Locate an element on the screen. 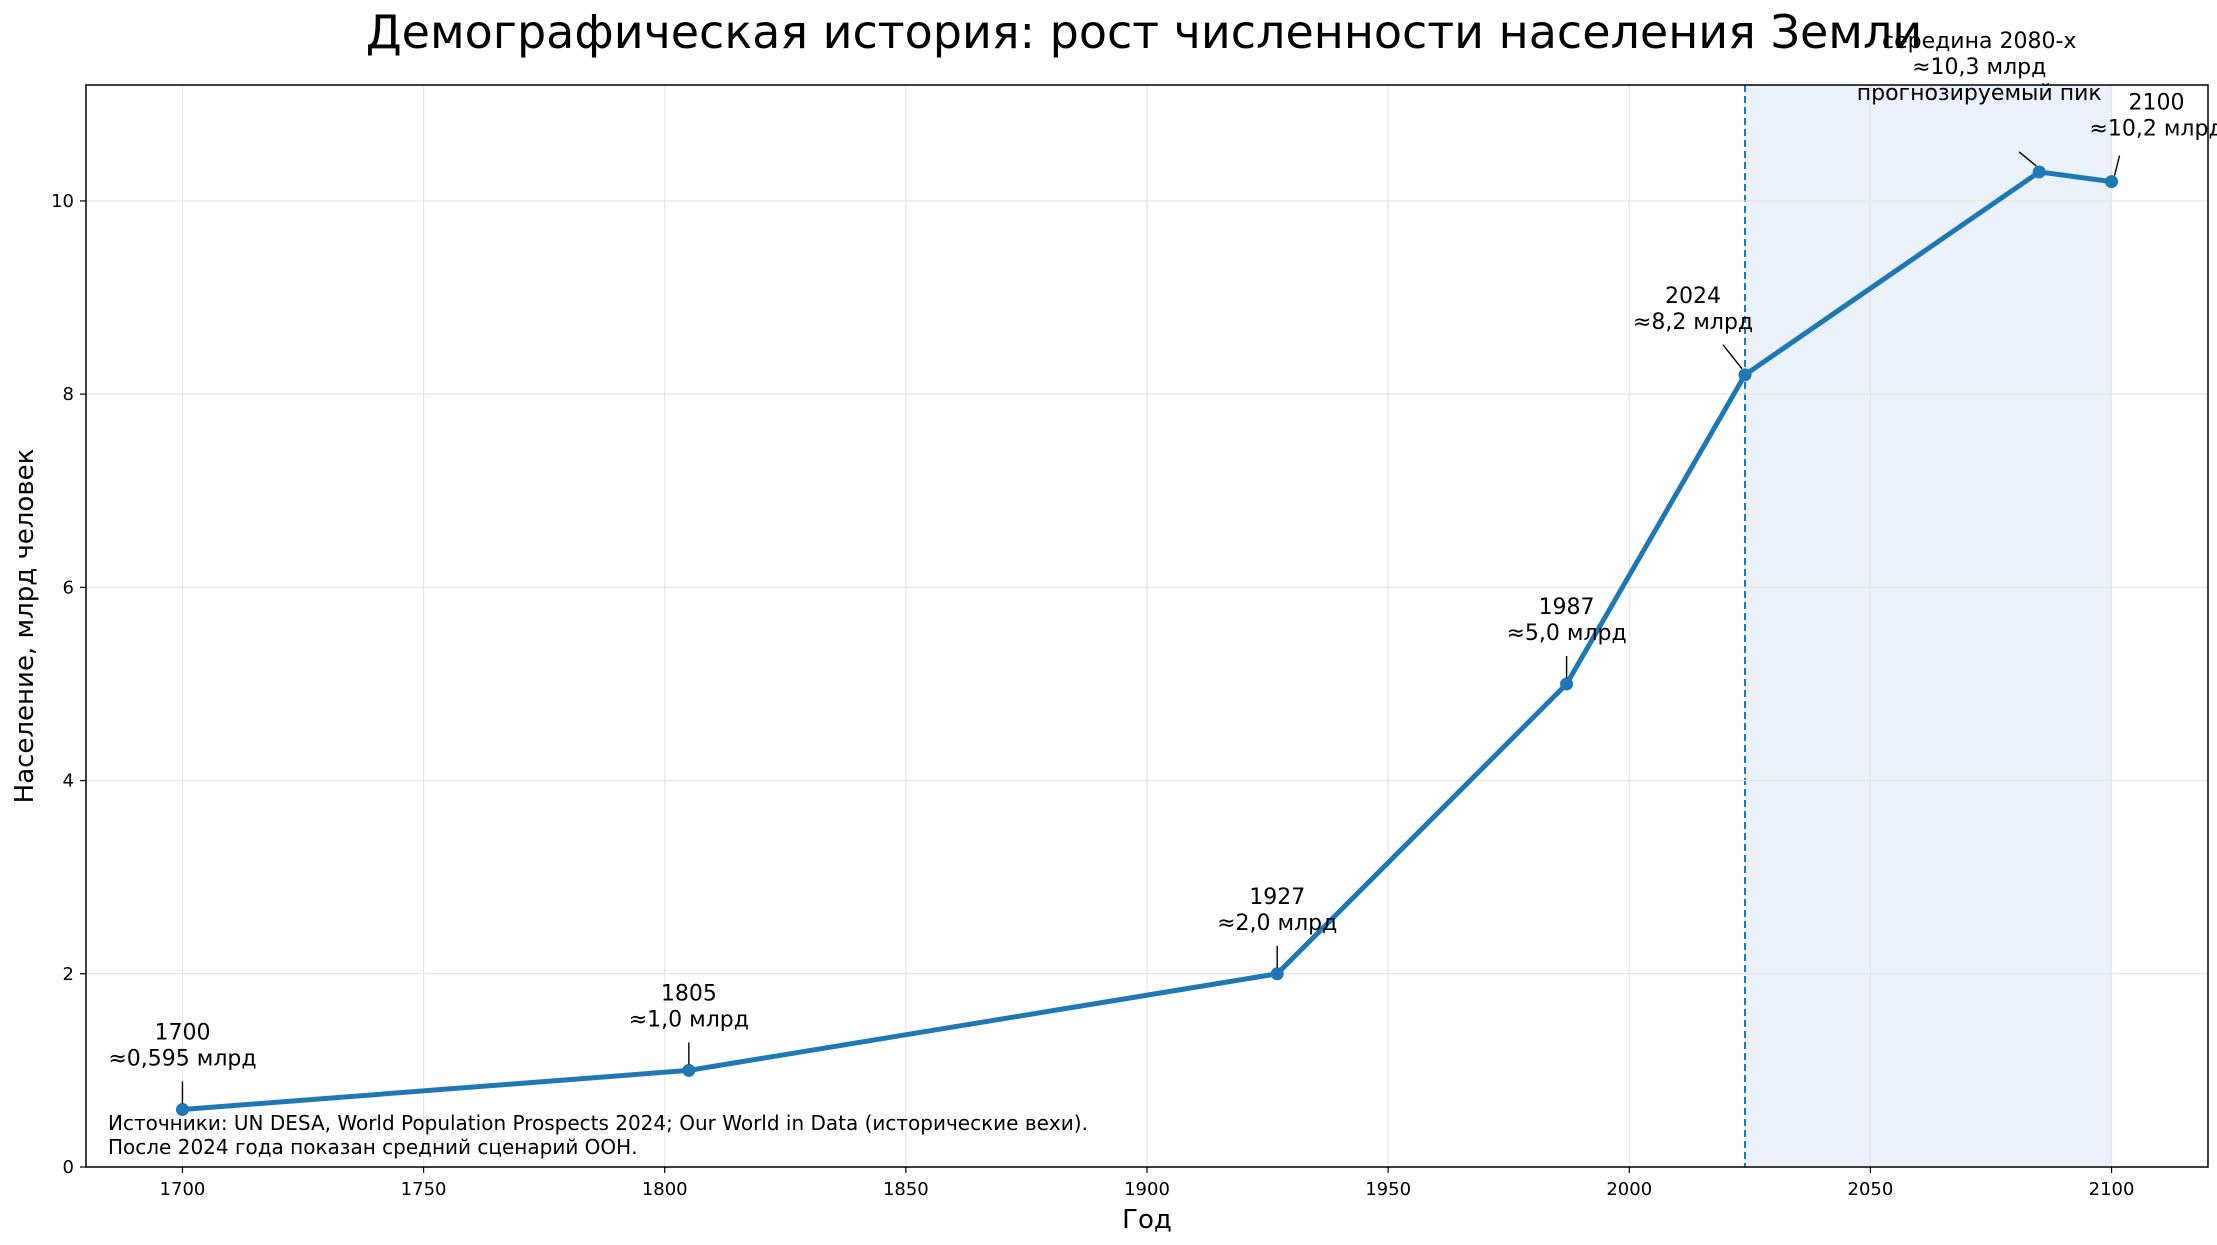 Image resolution: width=2217 pixels, height=1245 pixels. x-tick-label: 1700 is located at coordinates (183, 1189).